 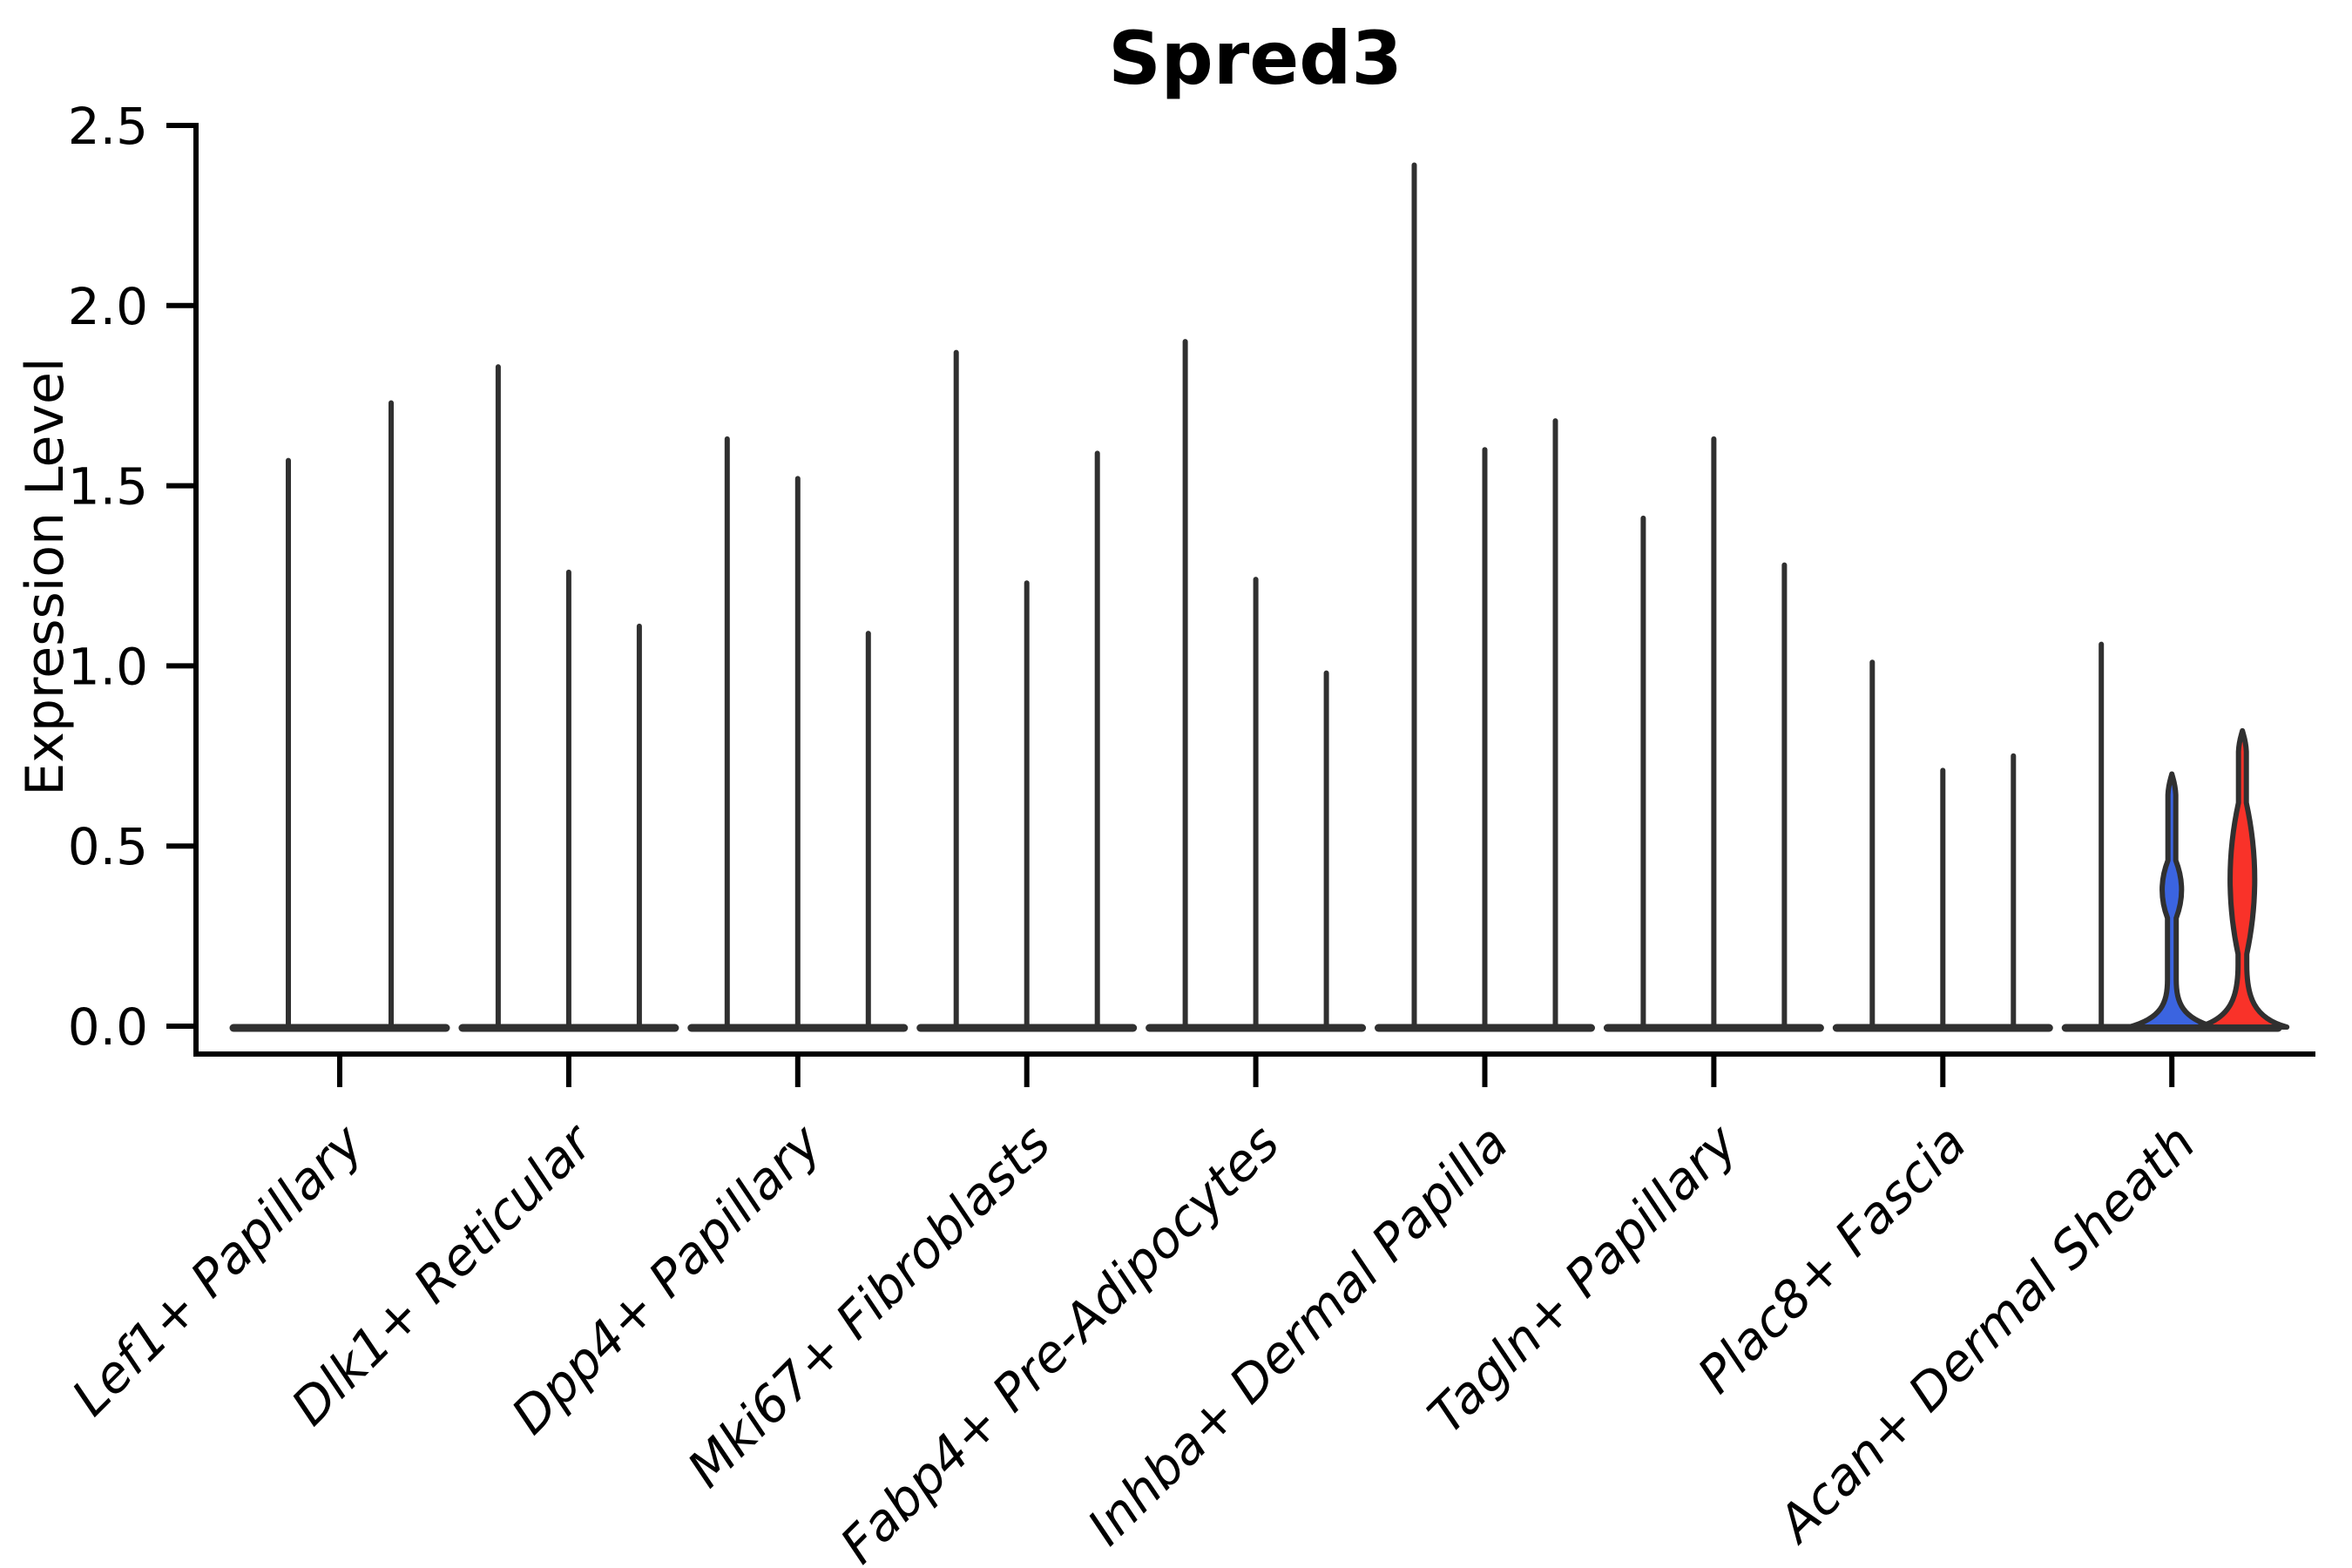 What do you see at coordinates (45, 576) in the screenshot?
I see `y-axis-label: Expression Level` at bounding box center [45, 576].